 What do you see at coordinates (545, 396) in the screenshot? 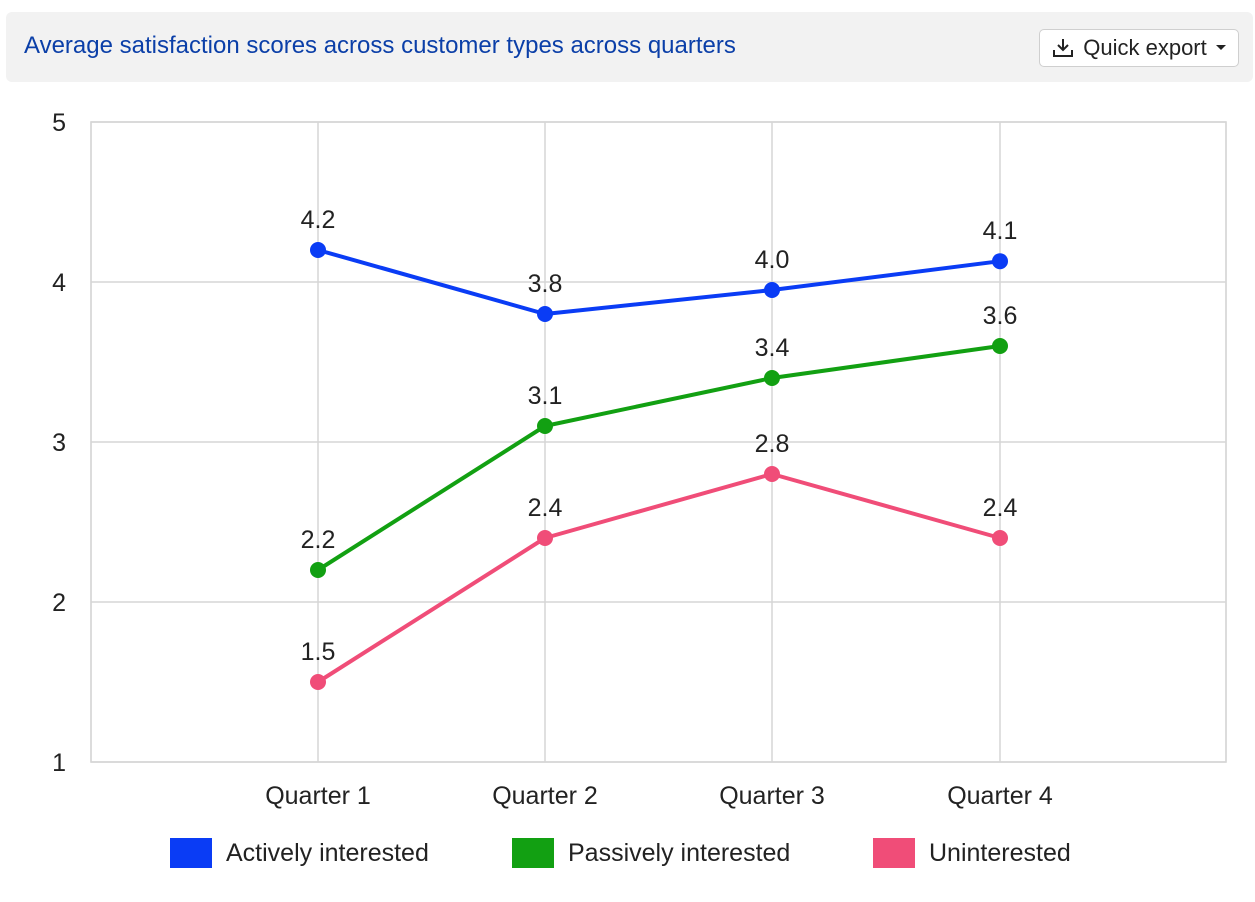
I see `data-label: 3.1` at bounding box center [545, 396].